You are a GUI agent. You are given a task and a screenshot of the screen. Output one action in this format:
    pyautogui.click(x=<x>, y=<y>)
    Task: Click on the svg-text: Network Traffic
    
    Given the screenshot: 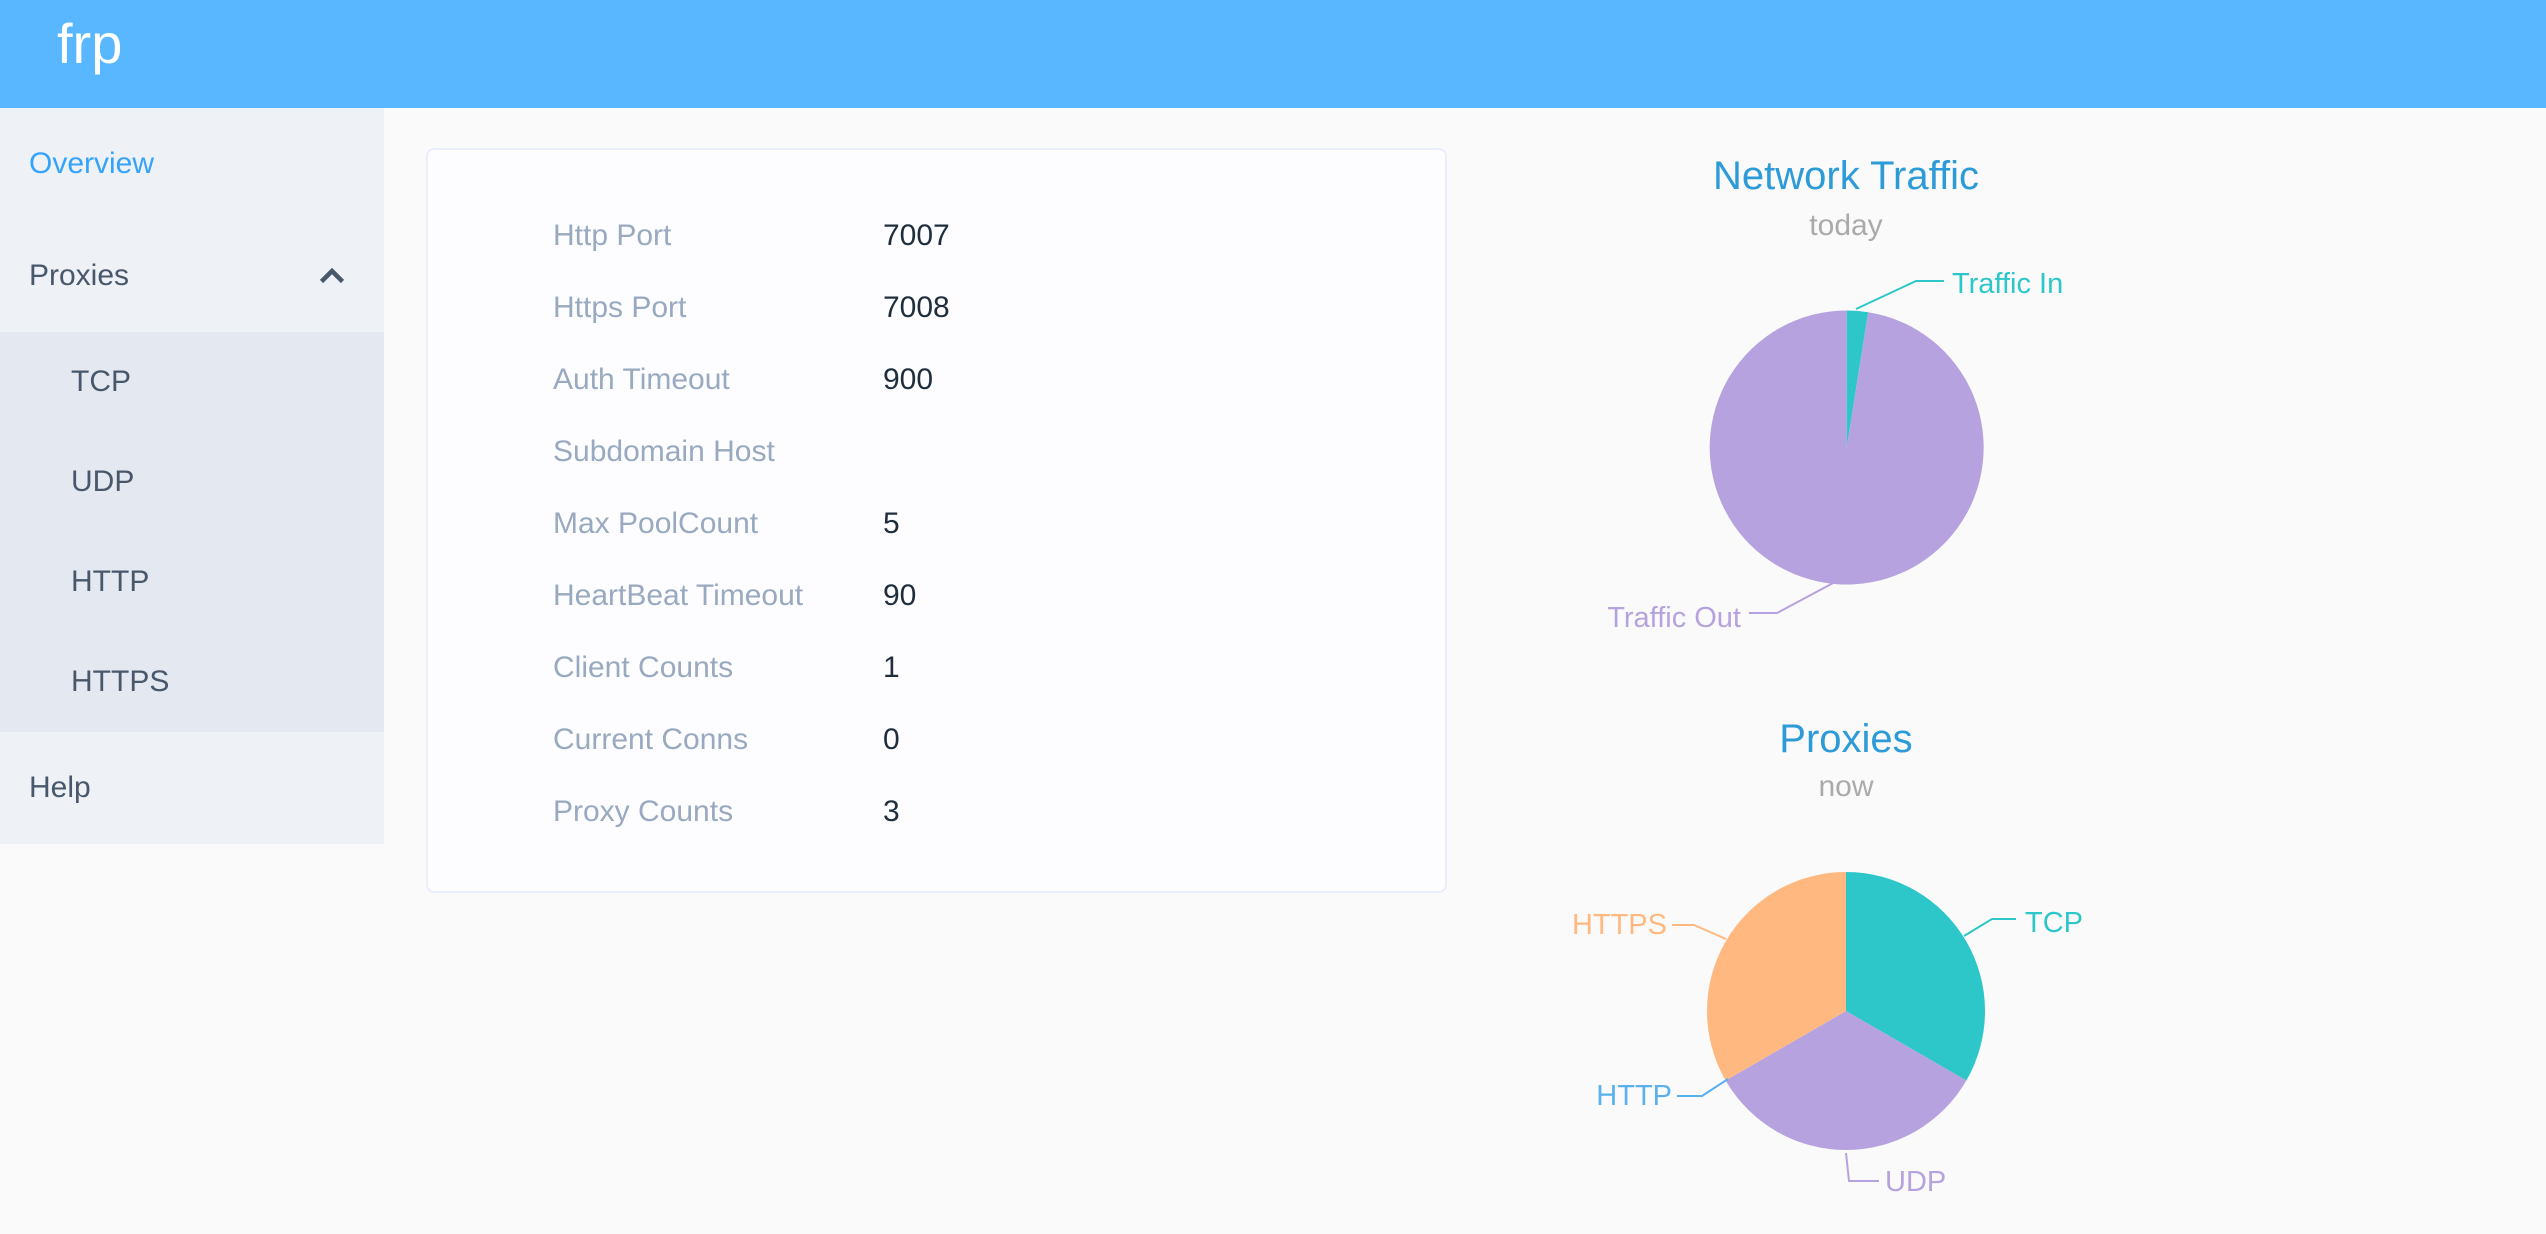 What is the action you would take?
    pyautogui.click(x=1846, y=176)
    